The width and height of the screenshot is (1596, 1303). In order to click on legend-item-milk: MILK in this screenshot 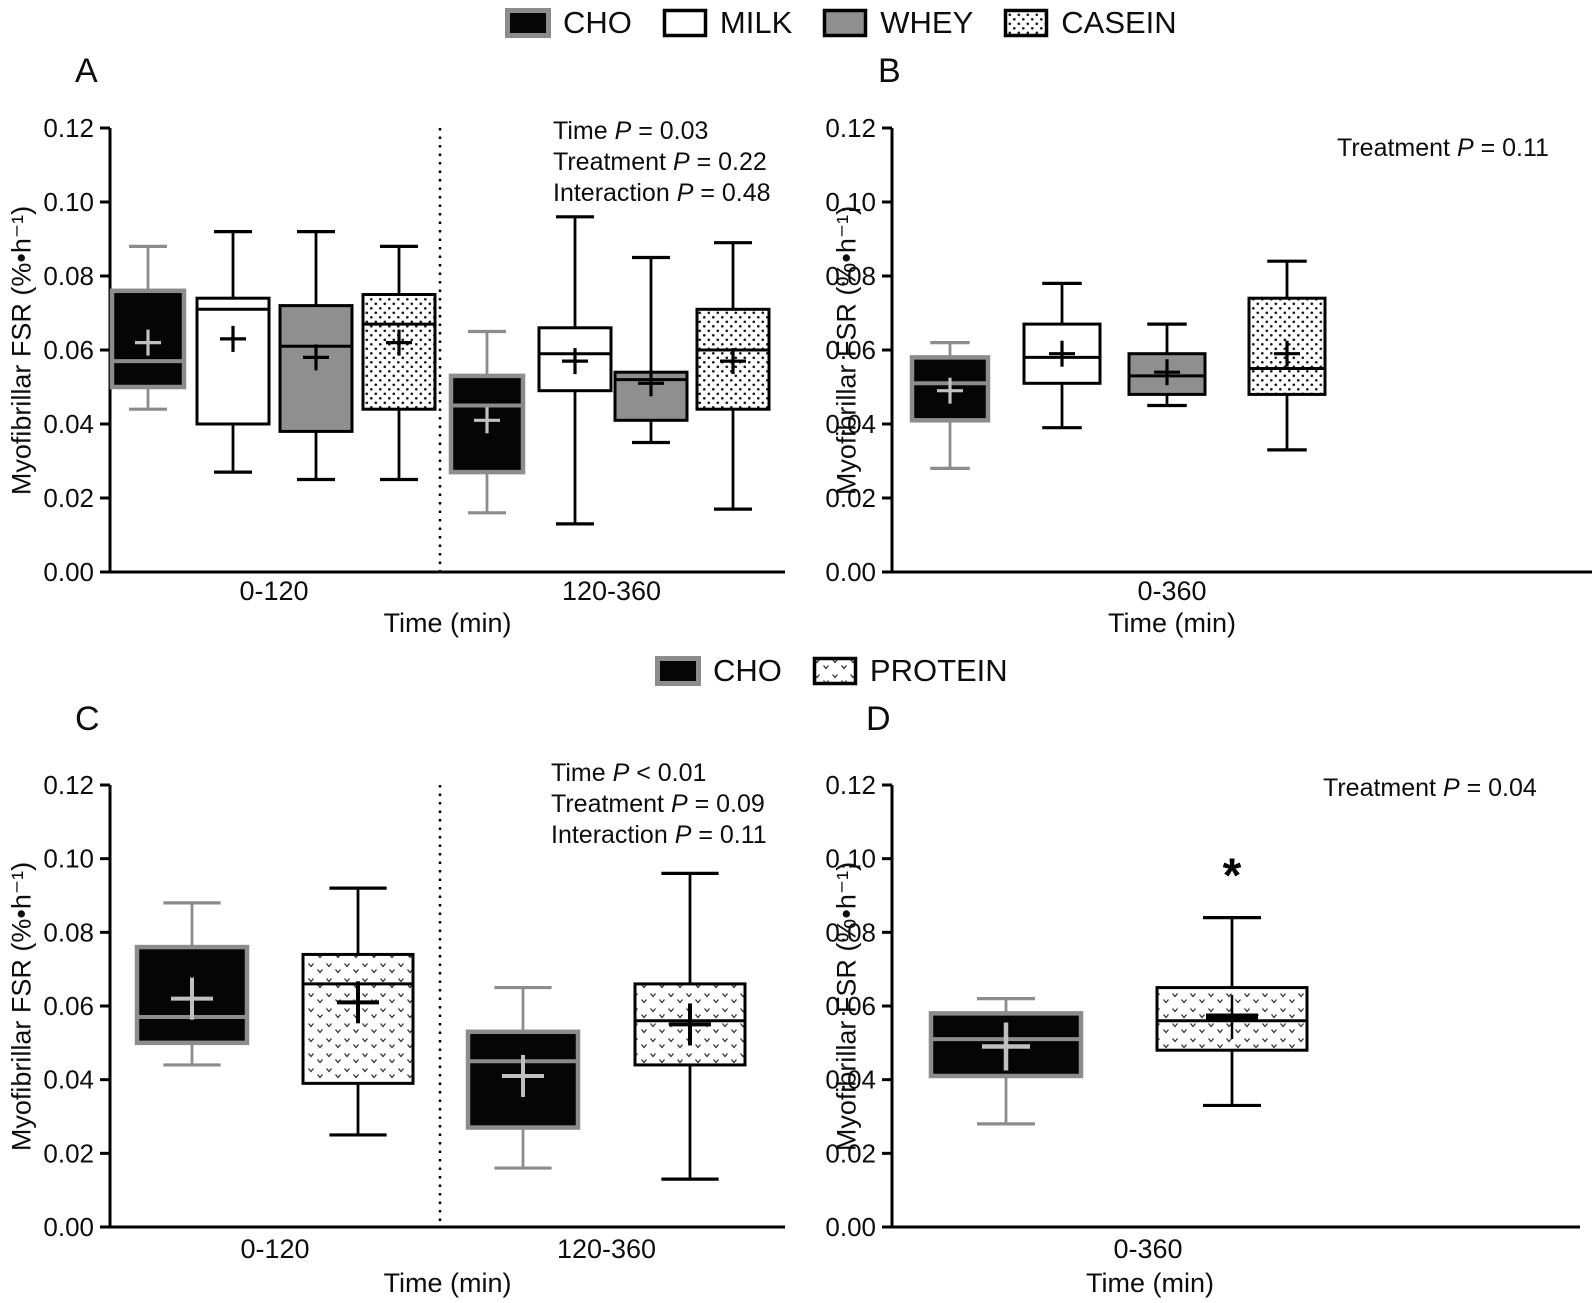, I will do `click(727, 23)`.